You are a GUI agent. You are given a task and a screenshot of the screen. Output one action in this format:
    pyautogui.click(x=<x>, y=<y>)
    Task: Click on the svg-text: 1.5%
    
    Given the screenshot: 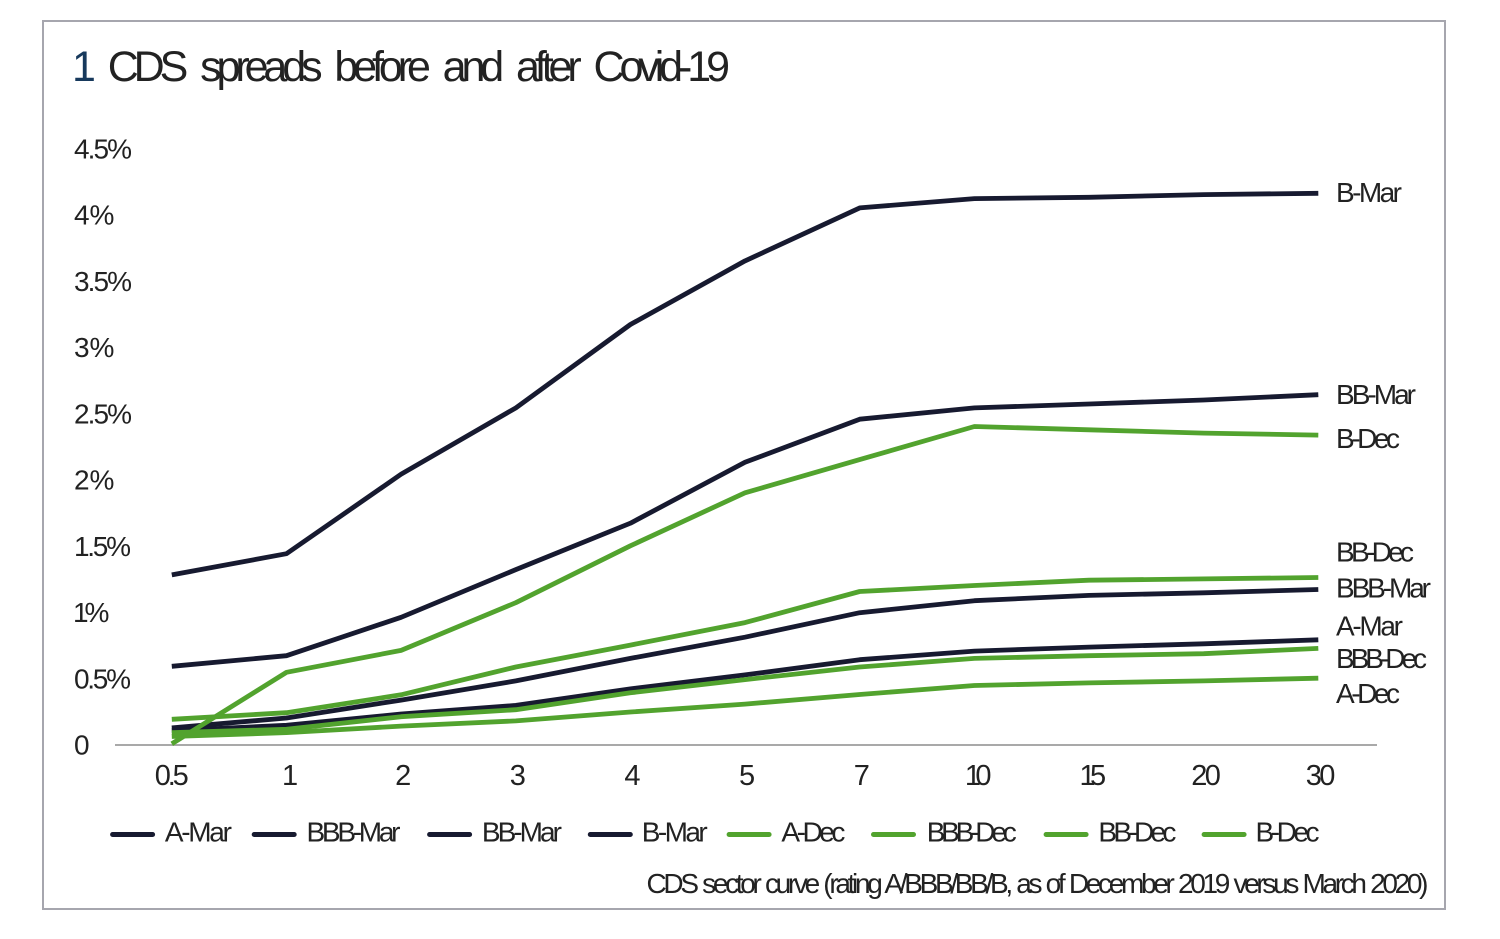 What is the action you would take?
    pyautogui.click(x=102, y=546)
    